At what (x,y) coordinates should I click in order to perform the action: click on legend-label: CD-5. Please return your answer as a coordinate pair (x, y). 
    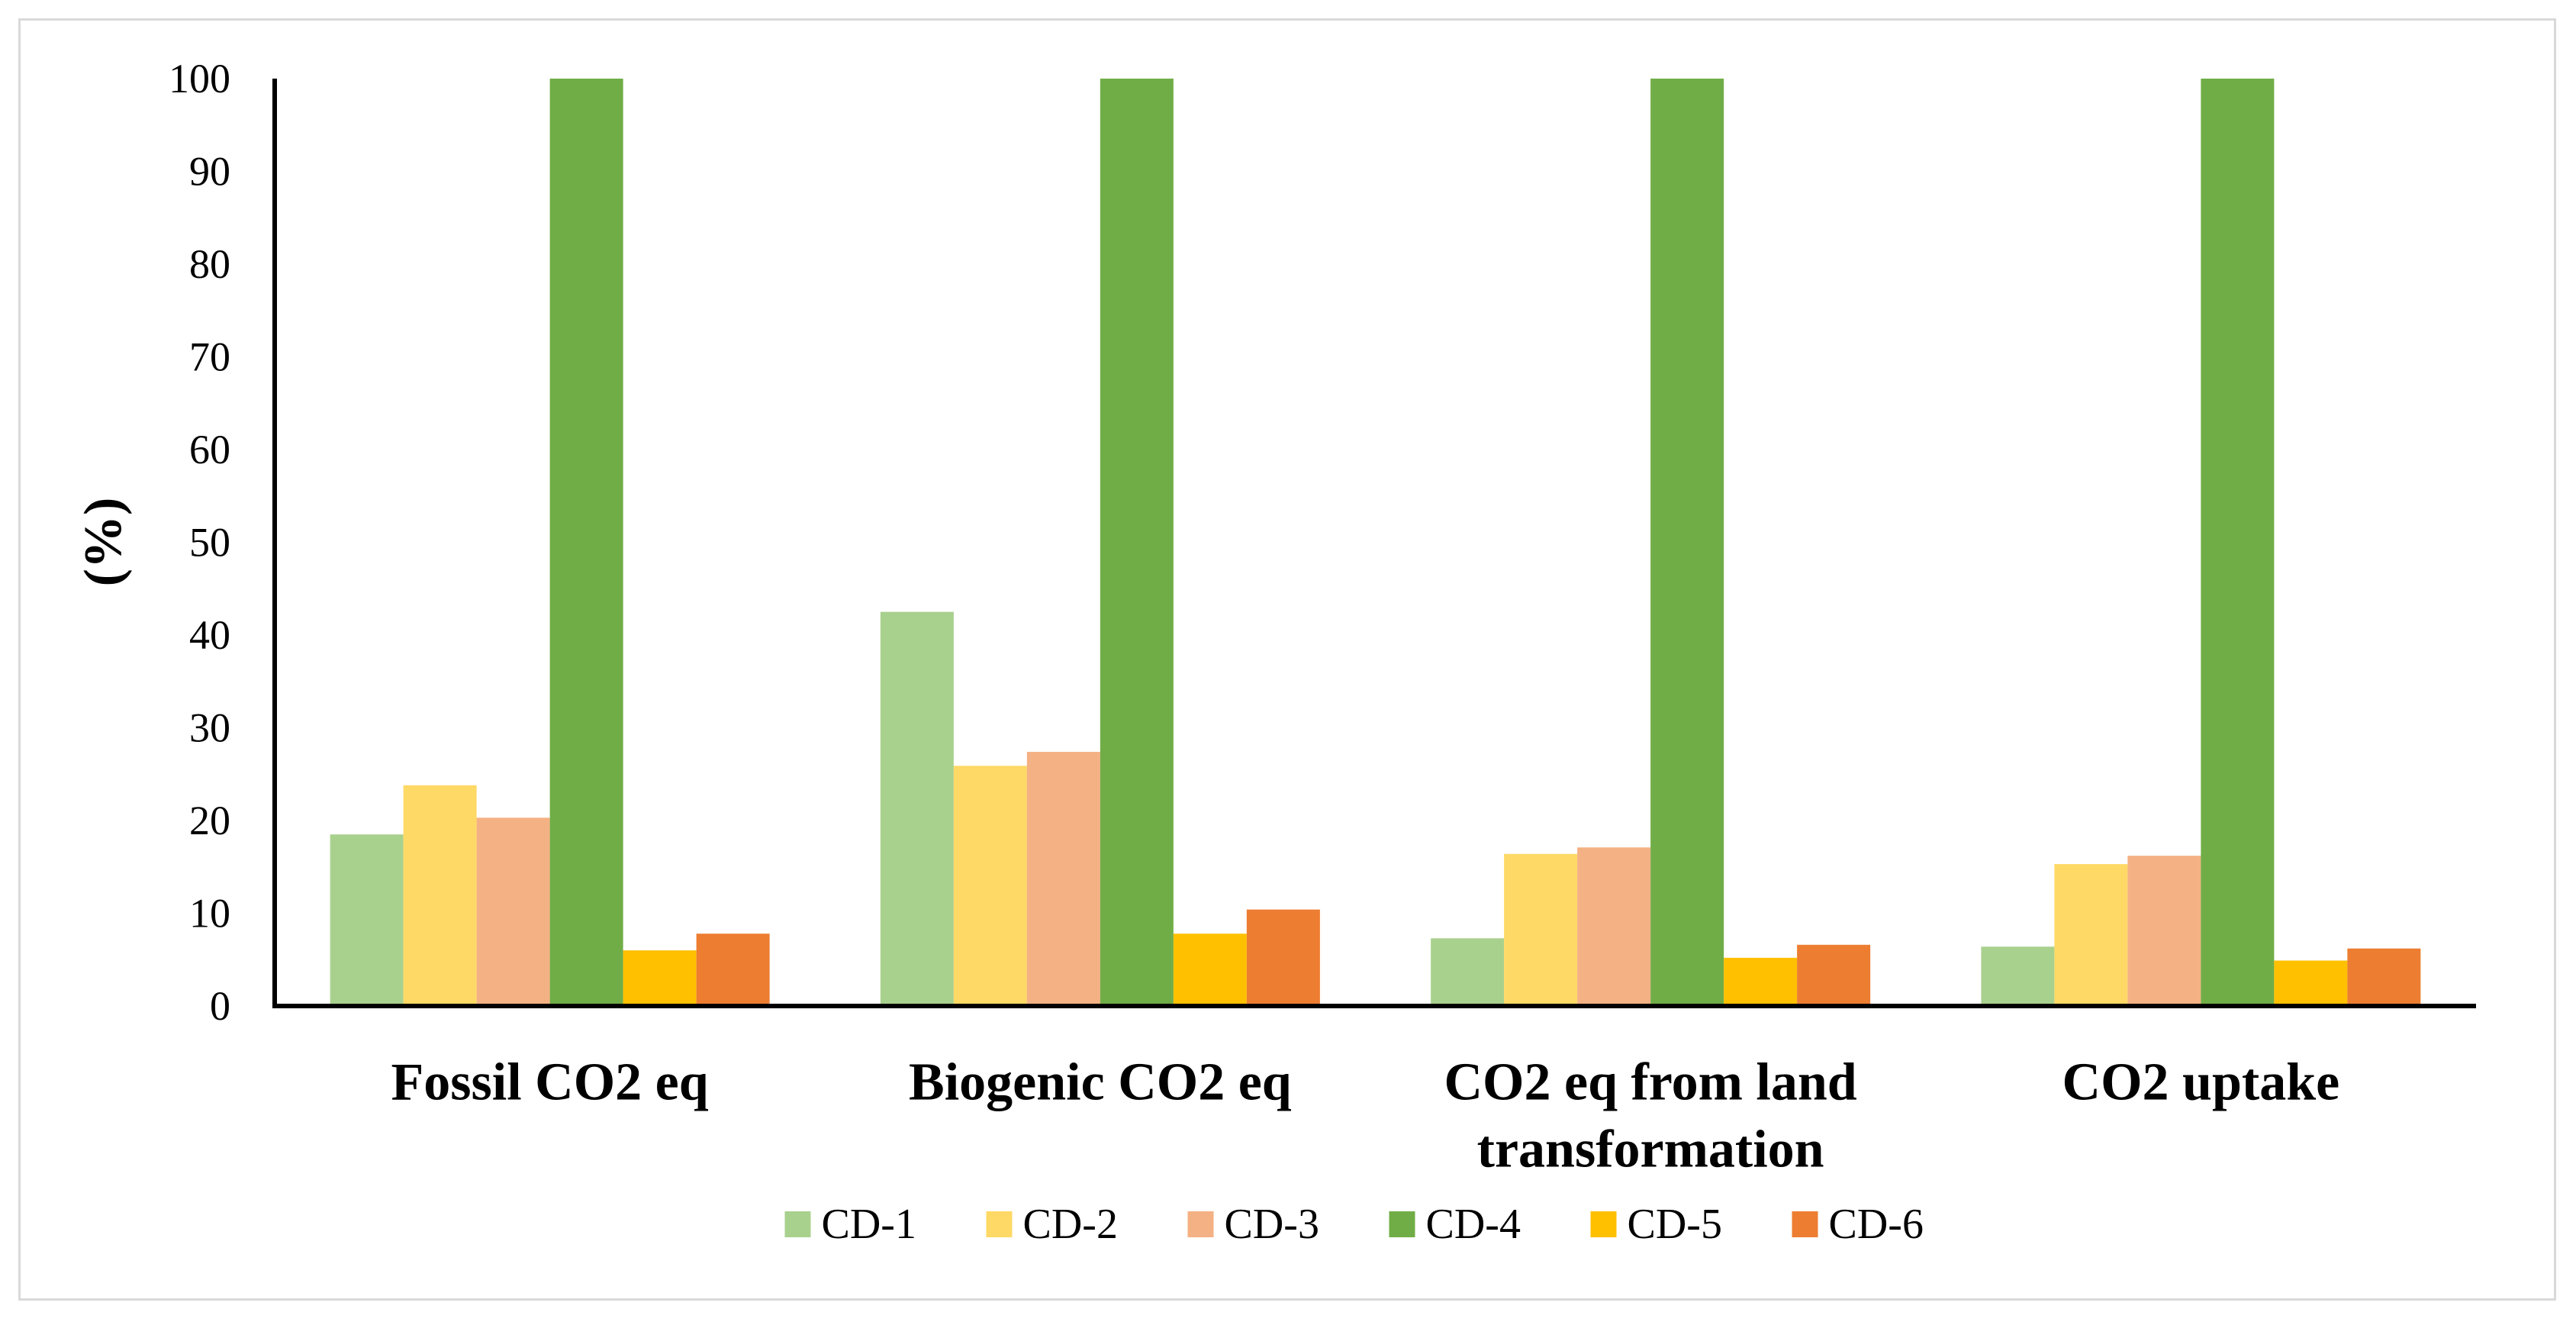
    Looking at the image, I should click on (1675, 1224).